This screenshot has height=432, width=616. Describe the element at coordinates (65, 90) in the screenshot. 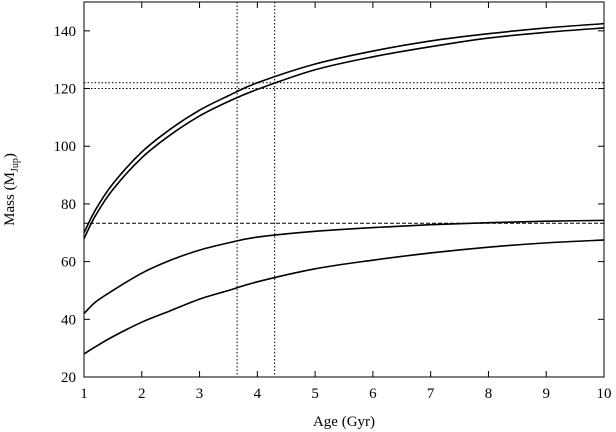

I see `y-tick-label-5: 120` at that location.